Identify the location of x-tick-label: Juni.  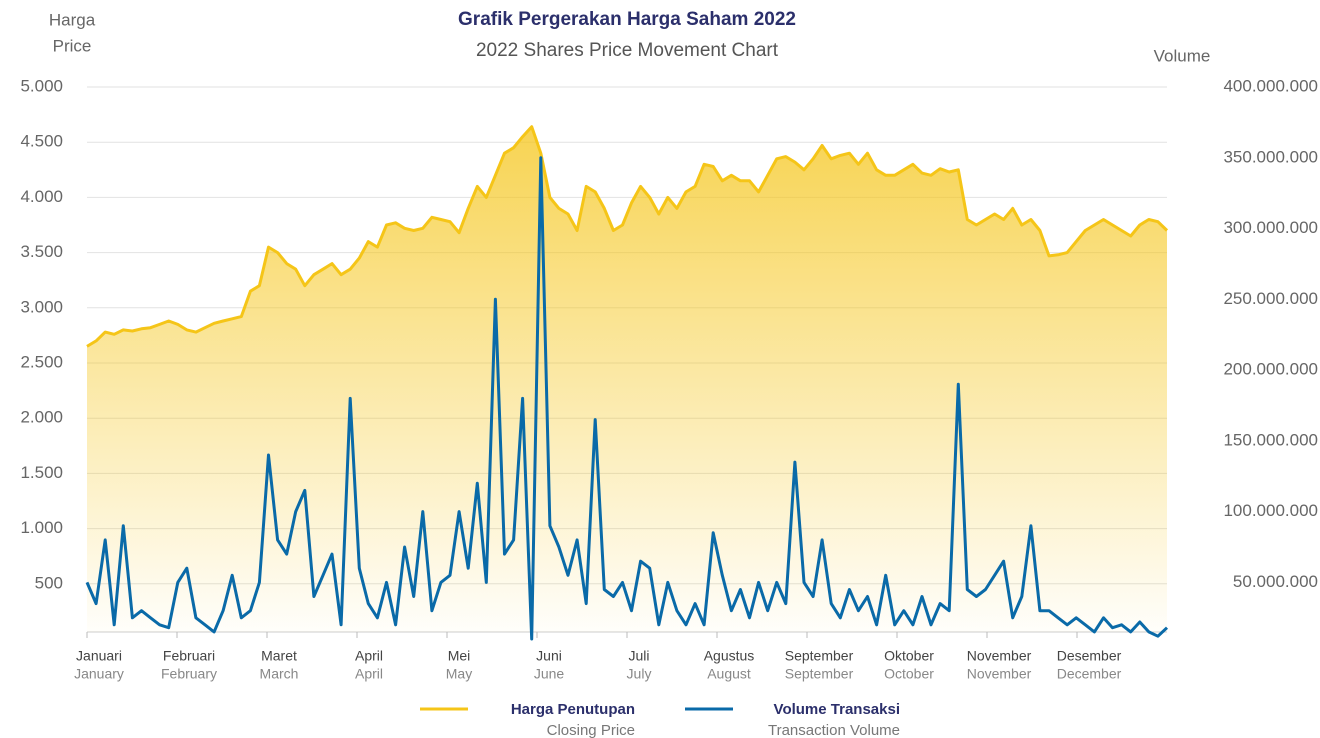
(549, 656).